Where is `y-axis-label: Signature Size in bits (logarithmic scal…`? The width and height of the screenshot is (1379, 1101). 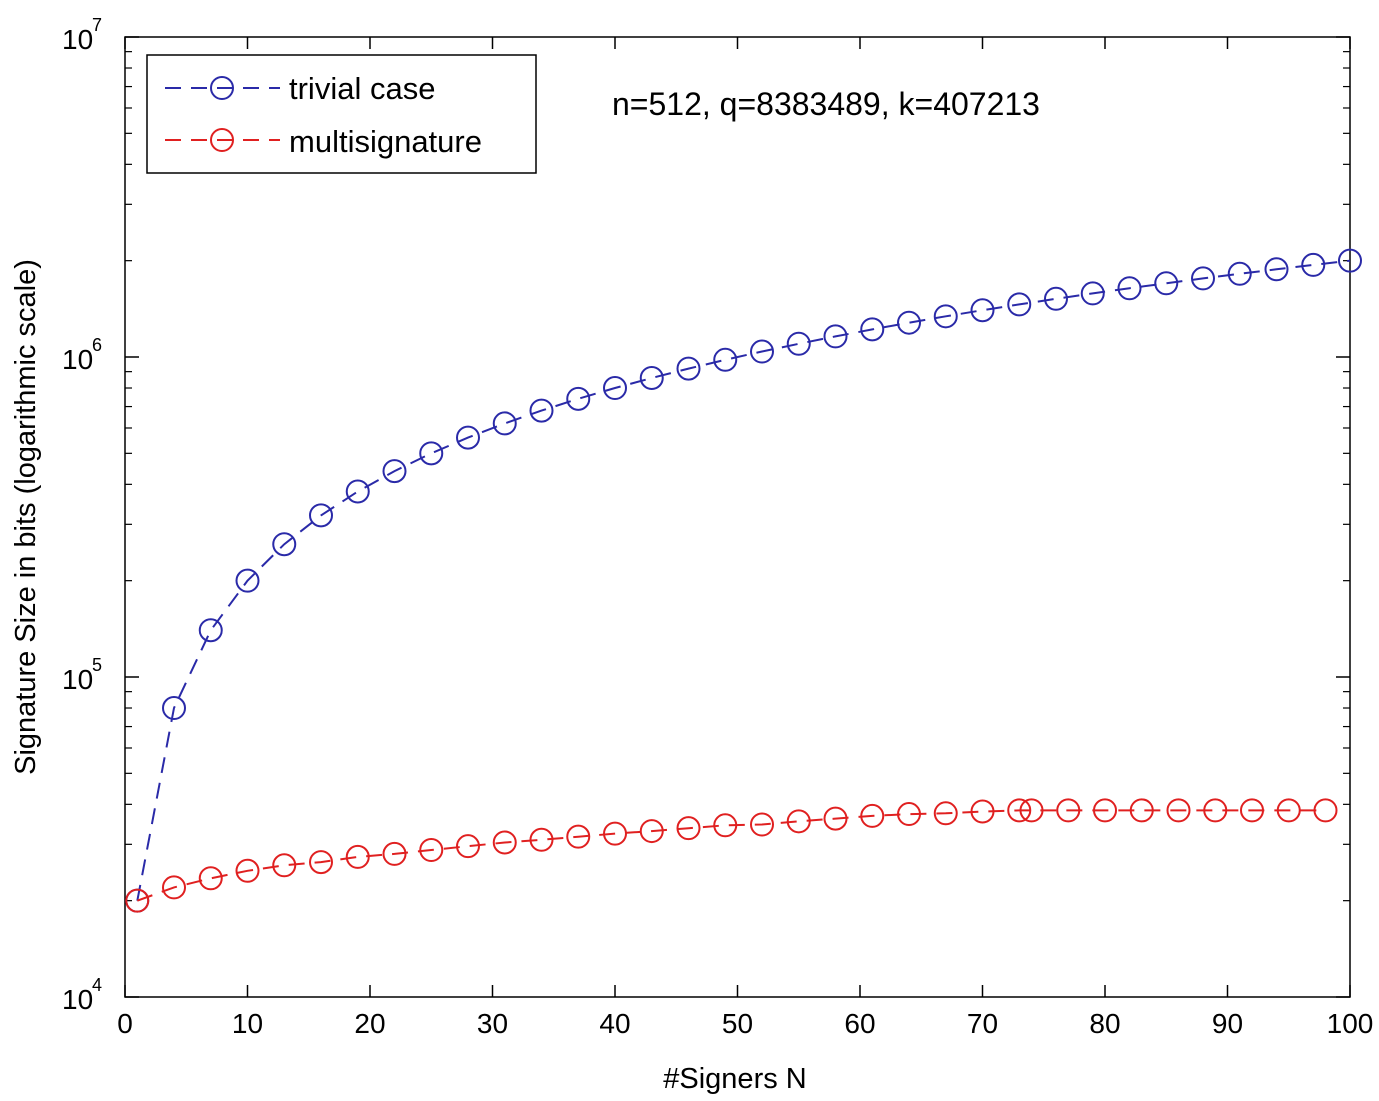
y-axis-label: Signature Size in bits (logarithmic scal… is located at coordinates (26, 517).